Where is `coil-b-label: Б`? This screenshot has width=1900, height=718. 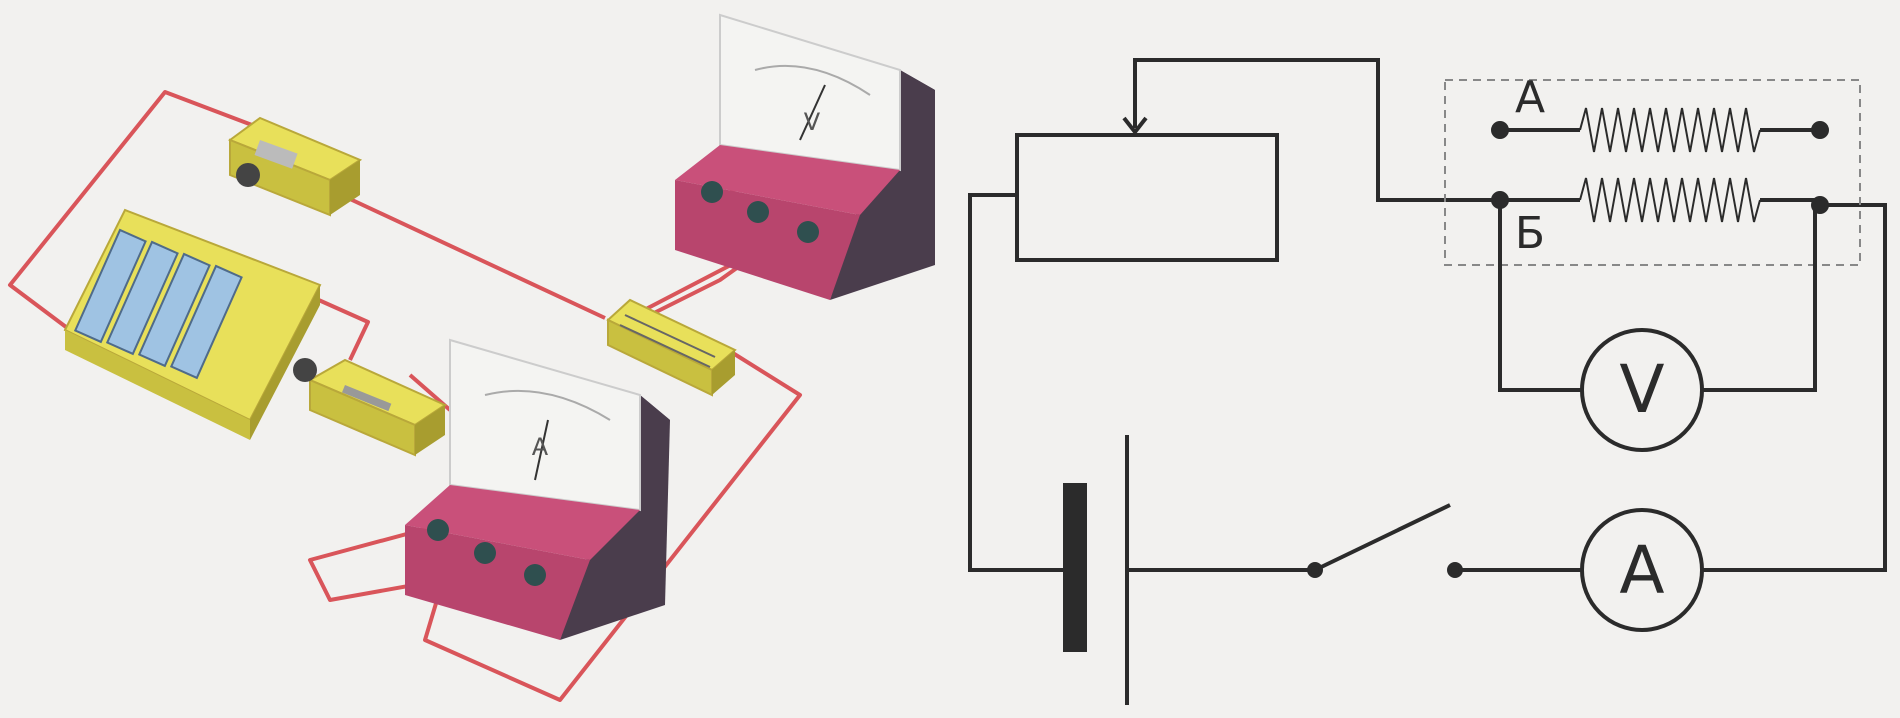 coil-b-label: Б is located at coordinates (1530, 233).